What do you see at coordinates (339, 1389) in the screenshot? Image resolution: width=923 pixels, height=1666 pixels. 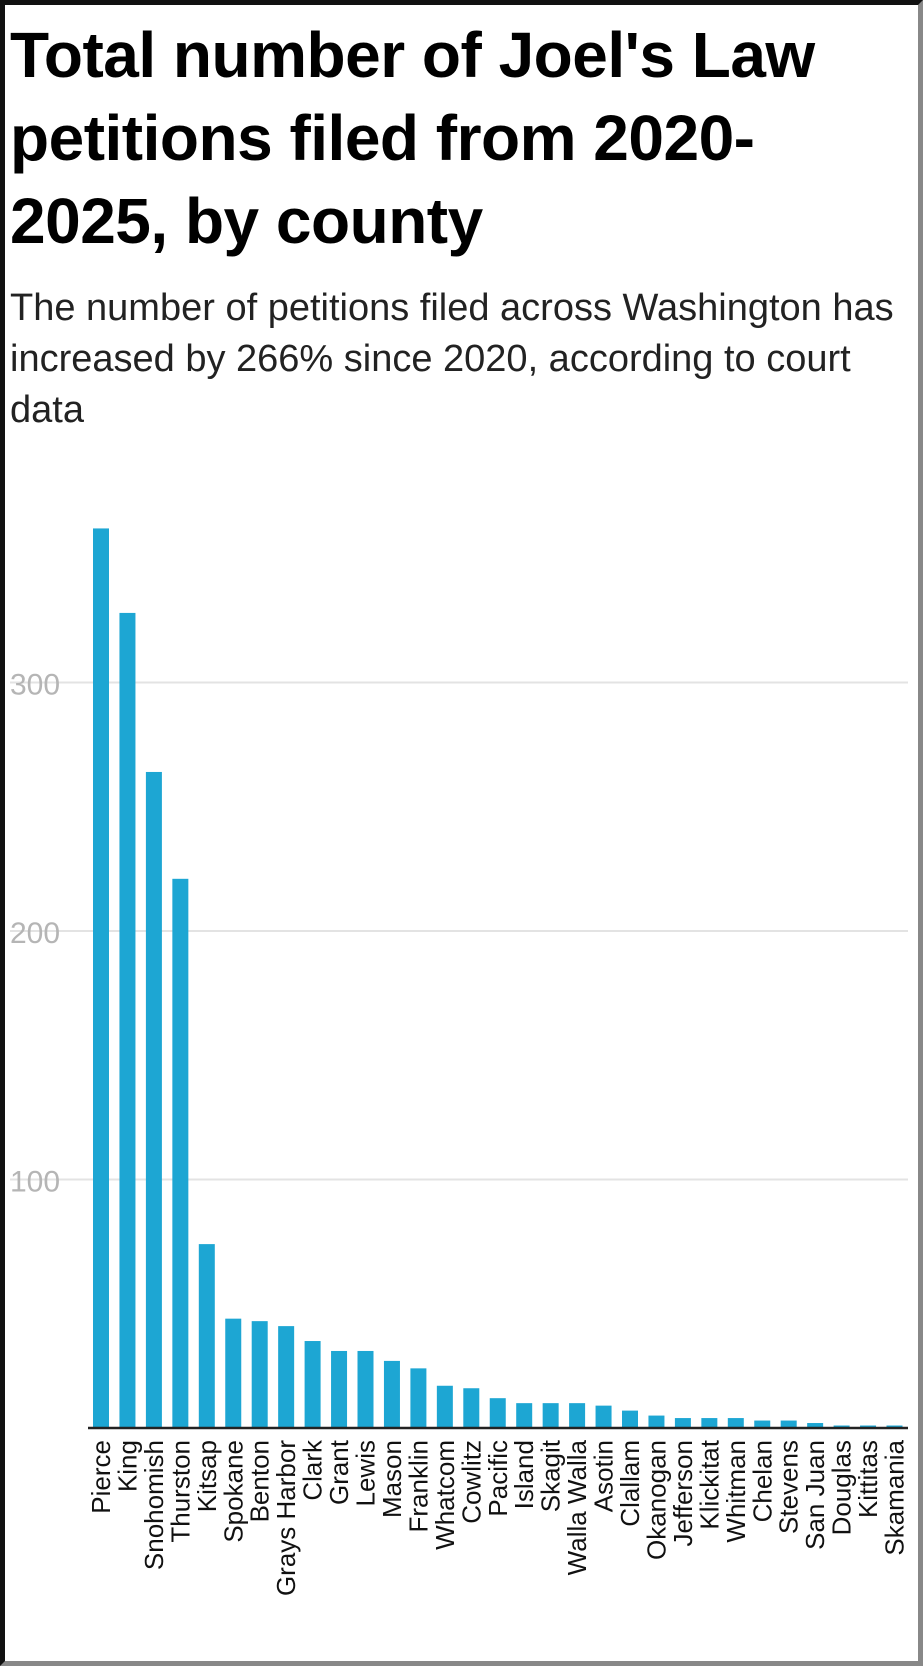 I see `bar-grant` at bounding box center [339, 1389].